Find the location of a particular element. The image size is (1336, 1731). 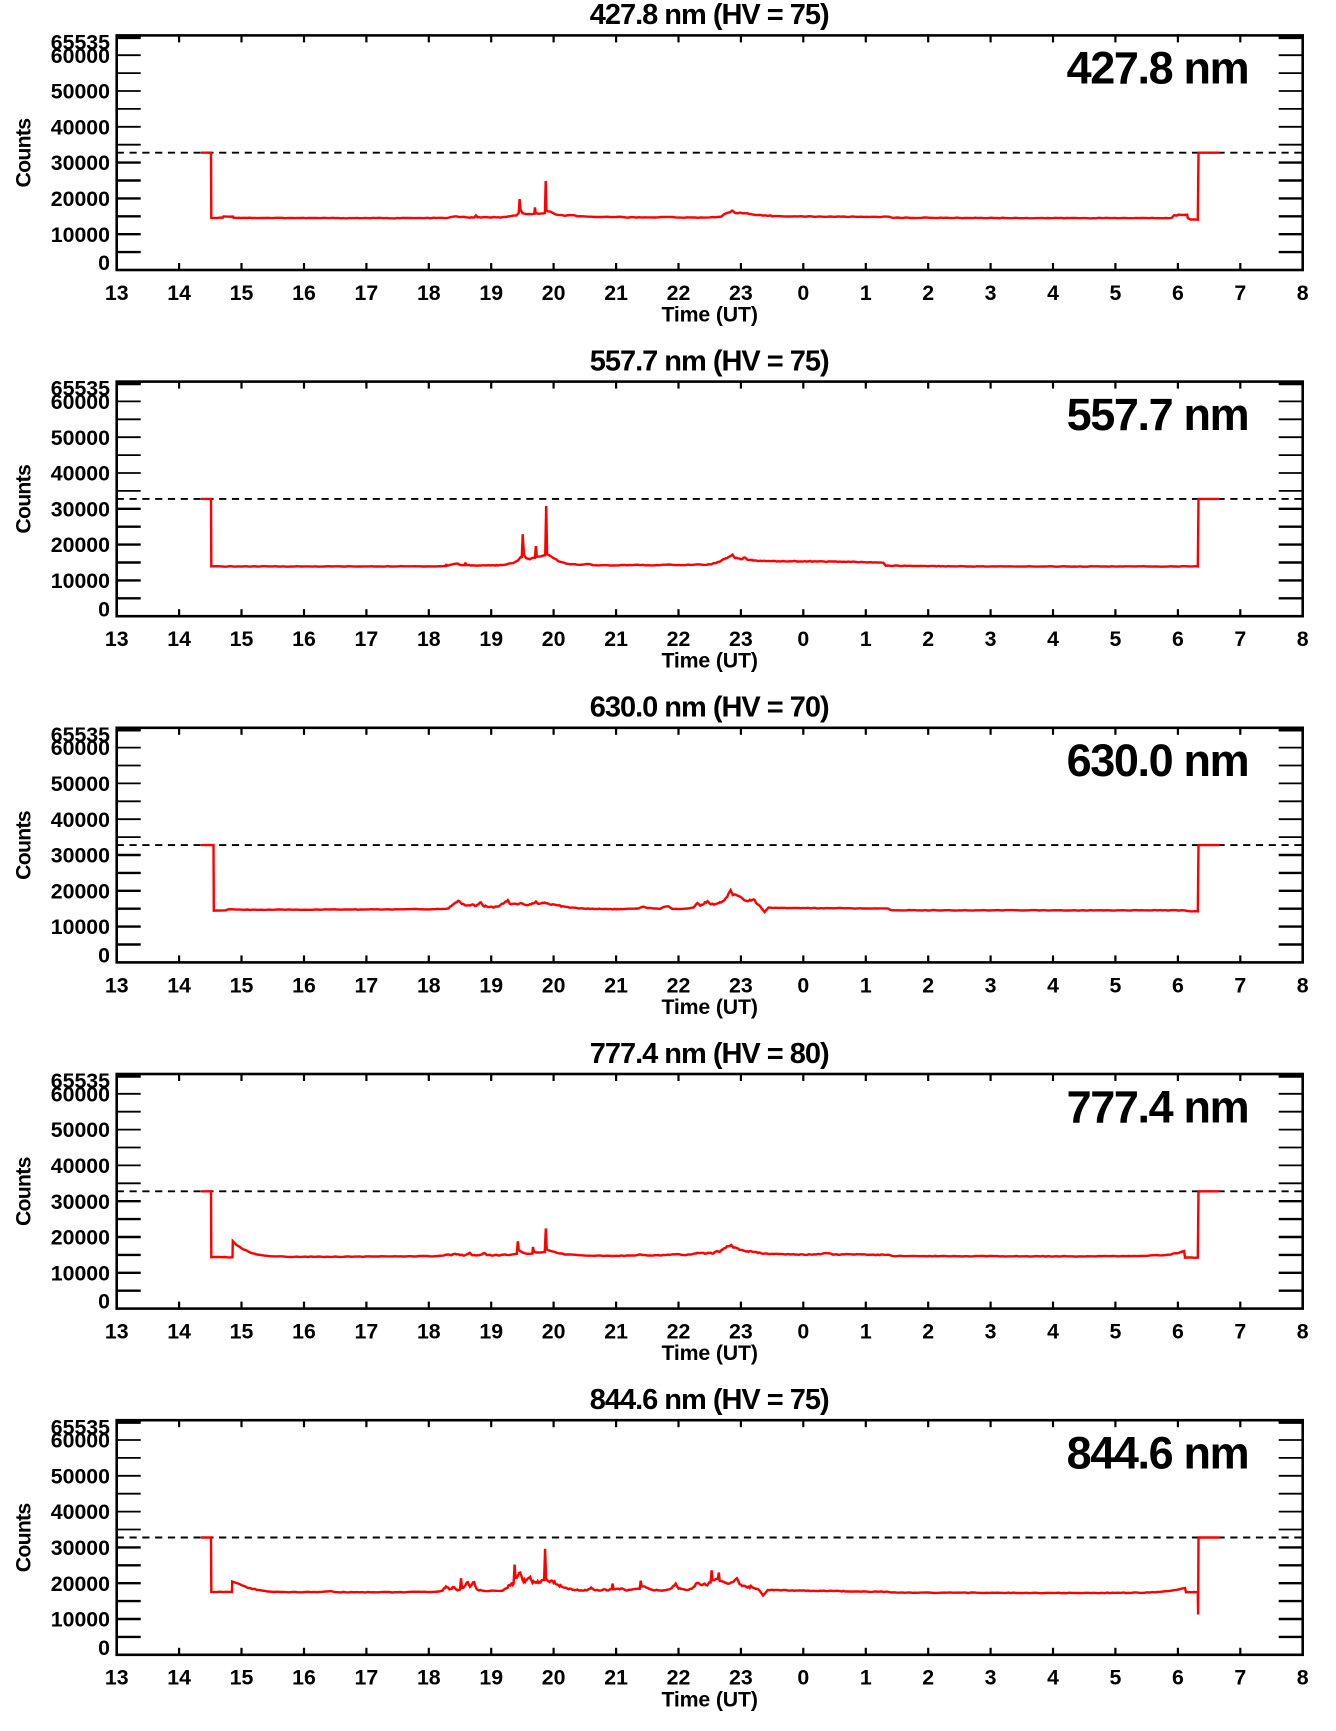

svg-text: 777.4 nm is located at coordinates (1158, 1106).